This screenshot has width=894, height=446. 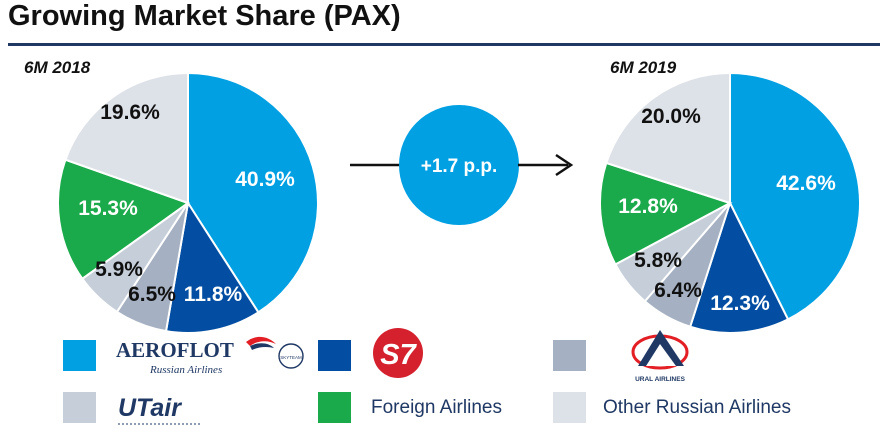 I want to click on pie-slice-aeroflot, so click(x=795, y=196).